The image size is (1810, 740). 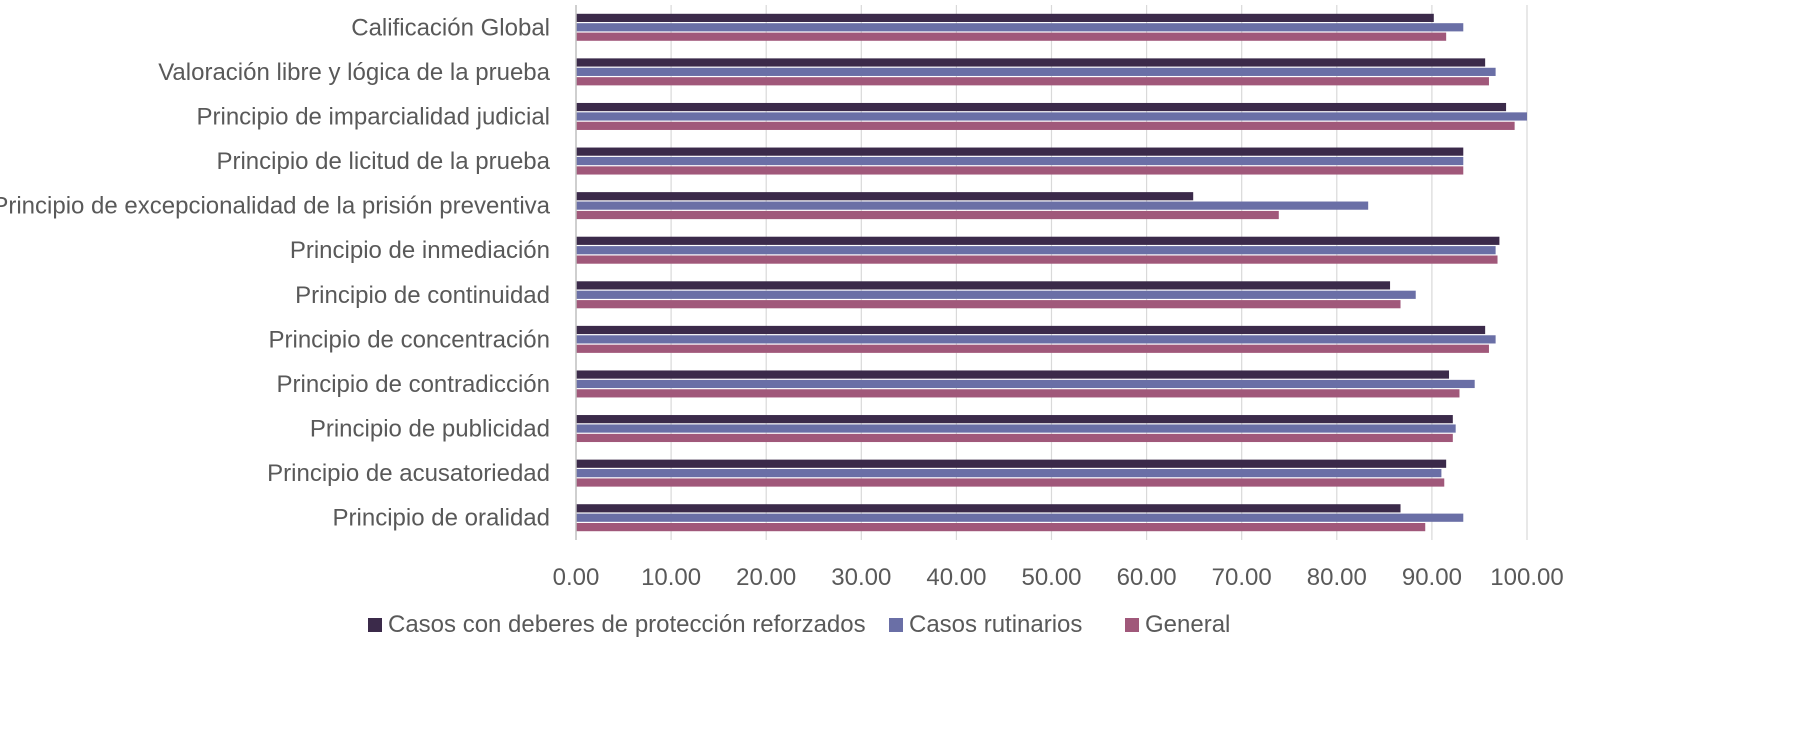 What do you see at coordinates (420, 250) in the screenshot?
I see `category-label: Principio de inmediación` at bounding box center [420, 250].